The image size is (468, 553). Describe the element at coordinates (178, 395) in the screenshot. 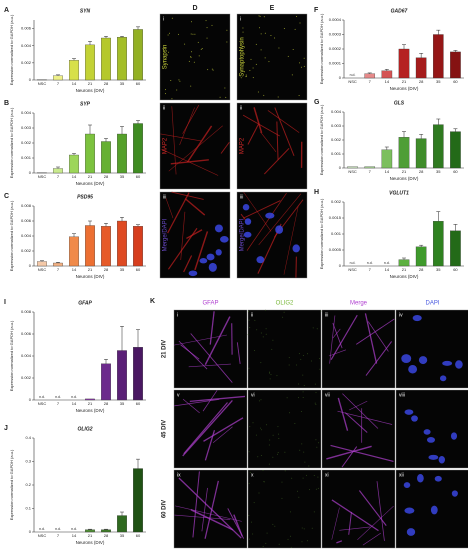

I see `numeral: v` at that location.